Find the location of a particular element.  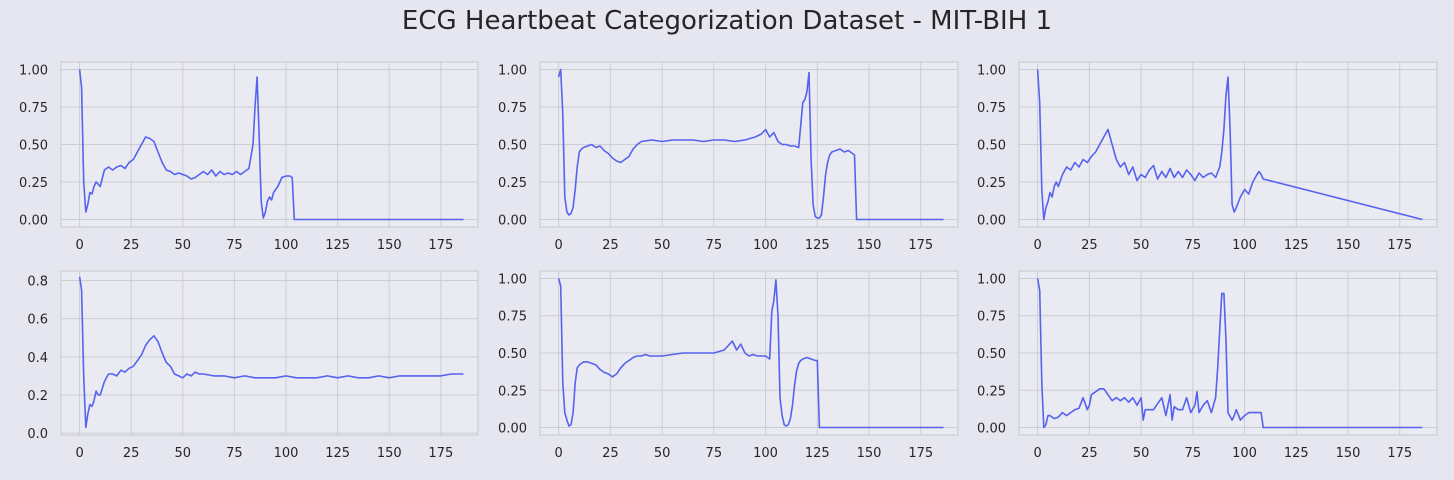

subplot-1: 0 25 50 75 100 125 150 175 0.00 0.25 0.50 0.75 1.00 is located at coordinates (249, 157).